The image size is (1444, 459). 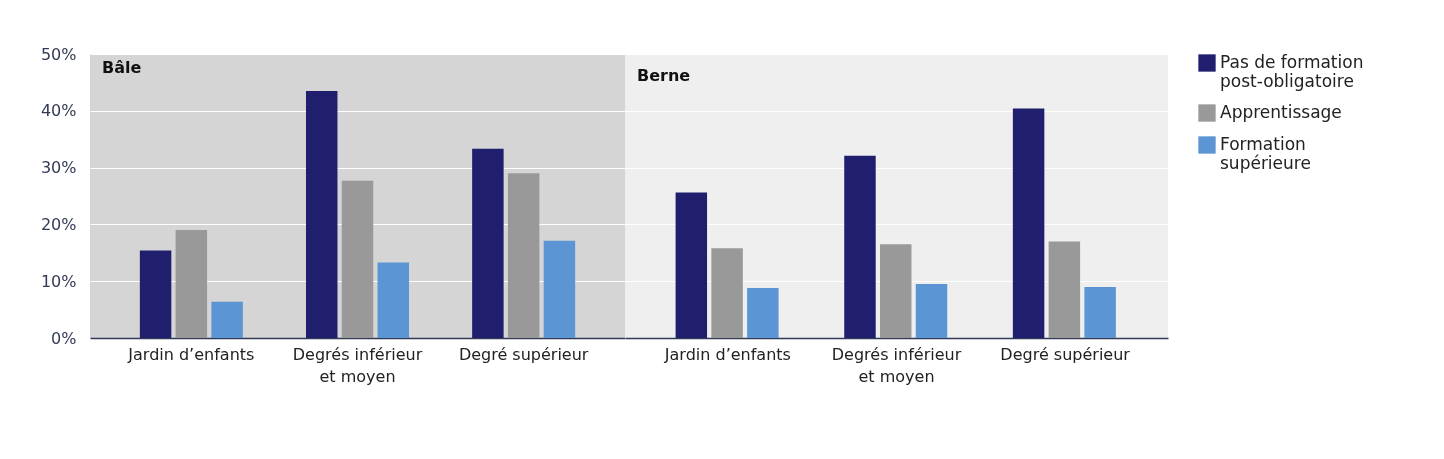 What do you see at coordinates (1281, 112) in the screenshot?
I see `legend-label: Apprentissage` at bounding box center [1281, 112].